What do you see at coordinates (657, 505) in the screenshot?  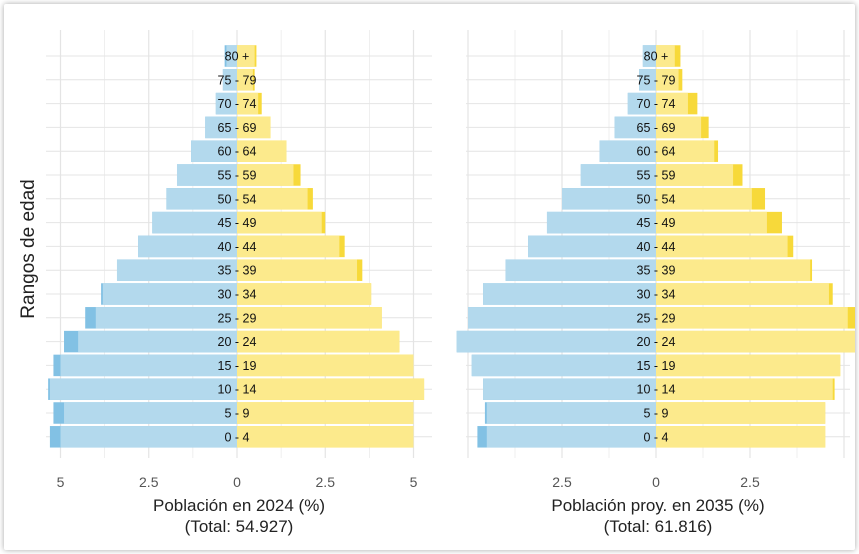 I see `x-axis-label: Población proy. en 2035 (%)` at bounding box center [657, 505].